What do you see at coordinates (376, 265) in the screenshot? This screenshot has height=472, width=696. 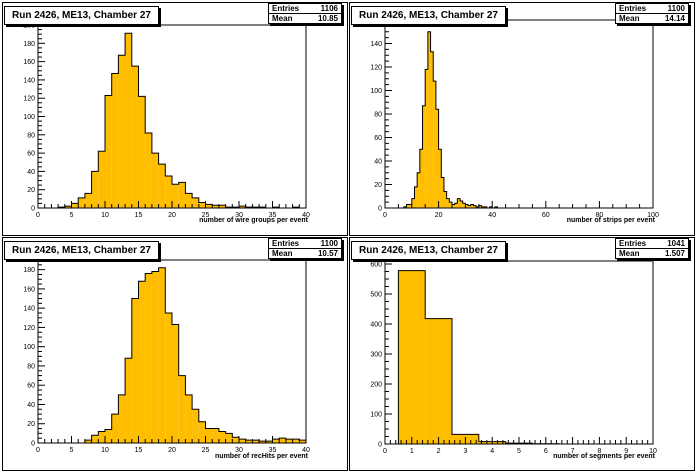 I see `y-tick-label: 600` at bounding box center [376, 265].